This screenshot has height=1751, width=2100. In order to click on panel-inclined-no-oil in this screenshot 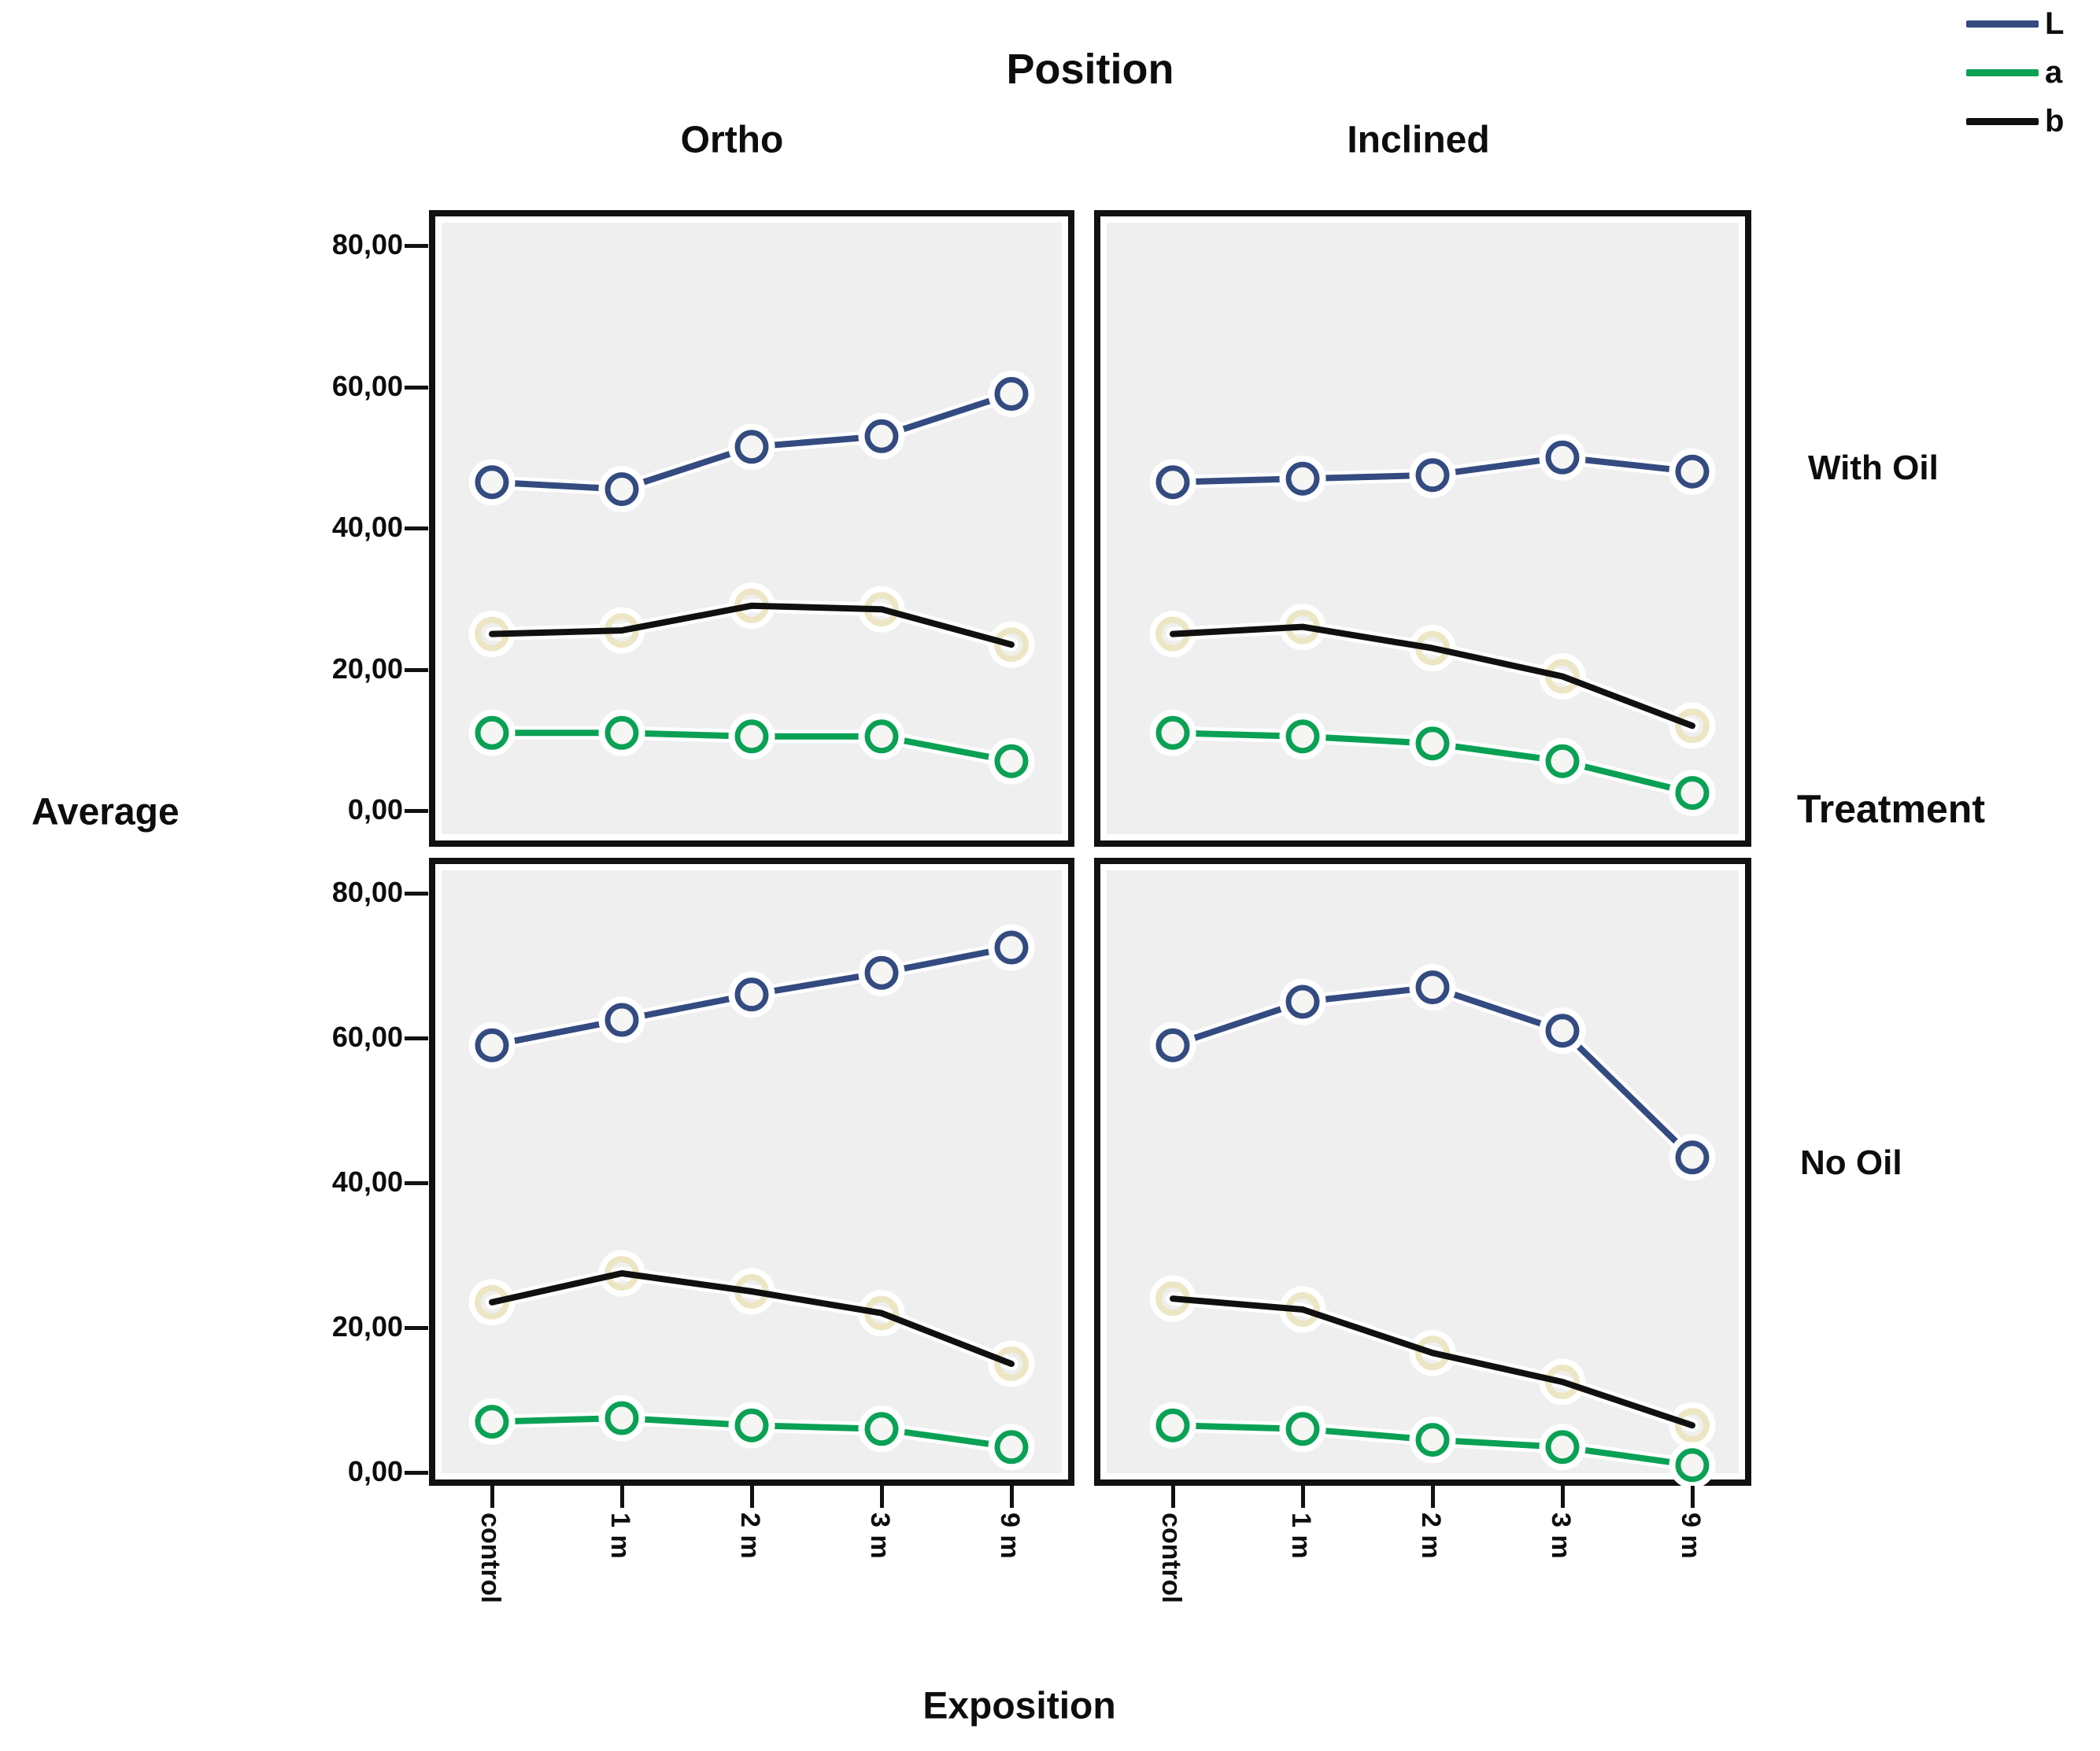, I will do `click(1423, 1172)`.